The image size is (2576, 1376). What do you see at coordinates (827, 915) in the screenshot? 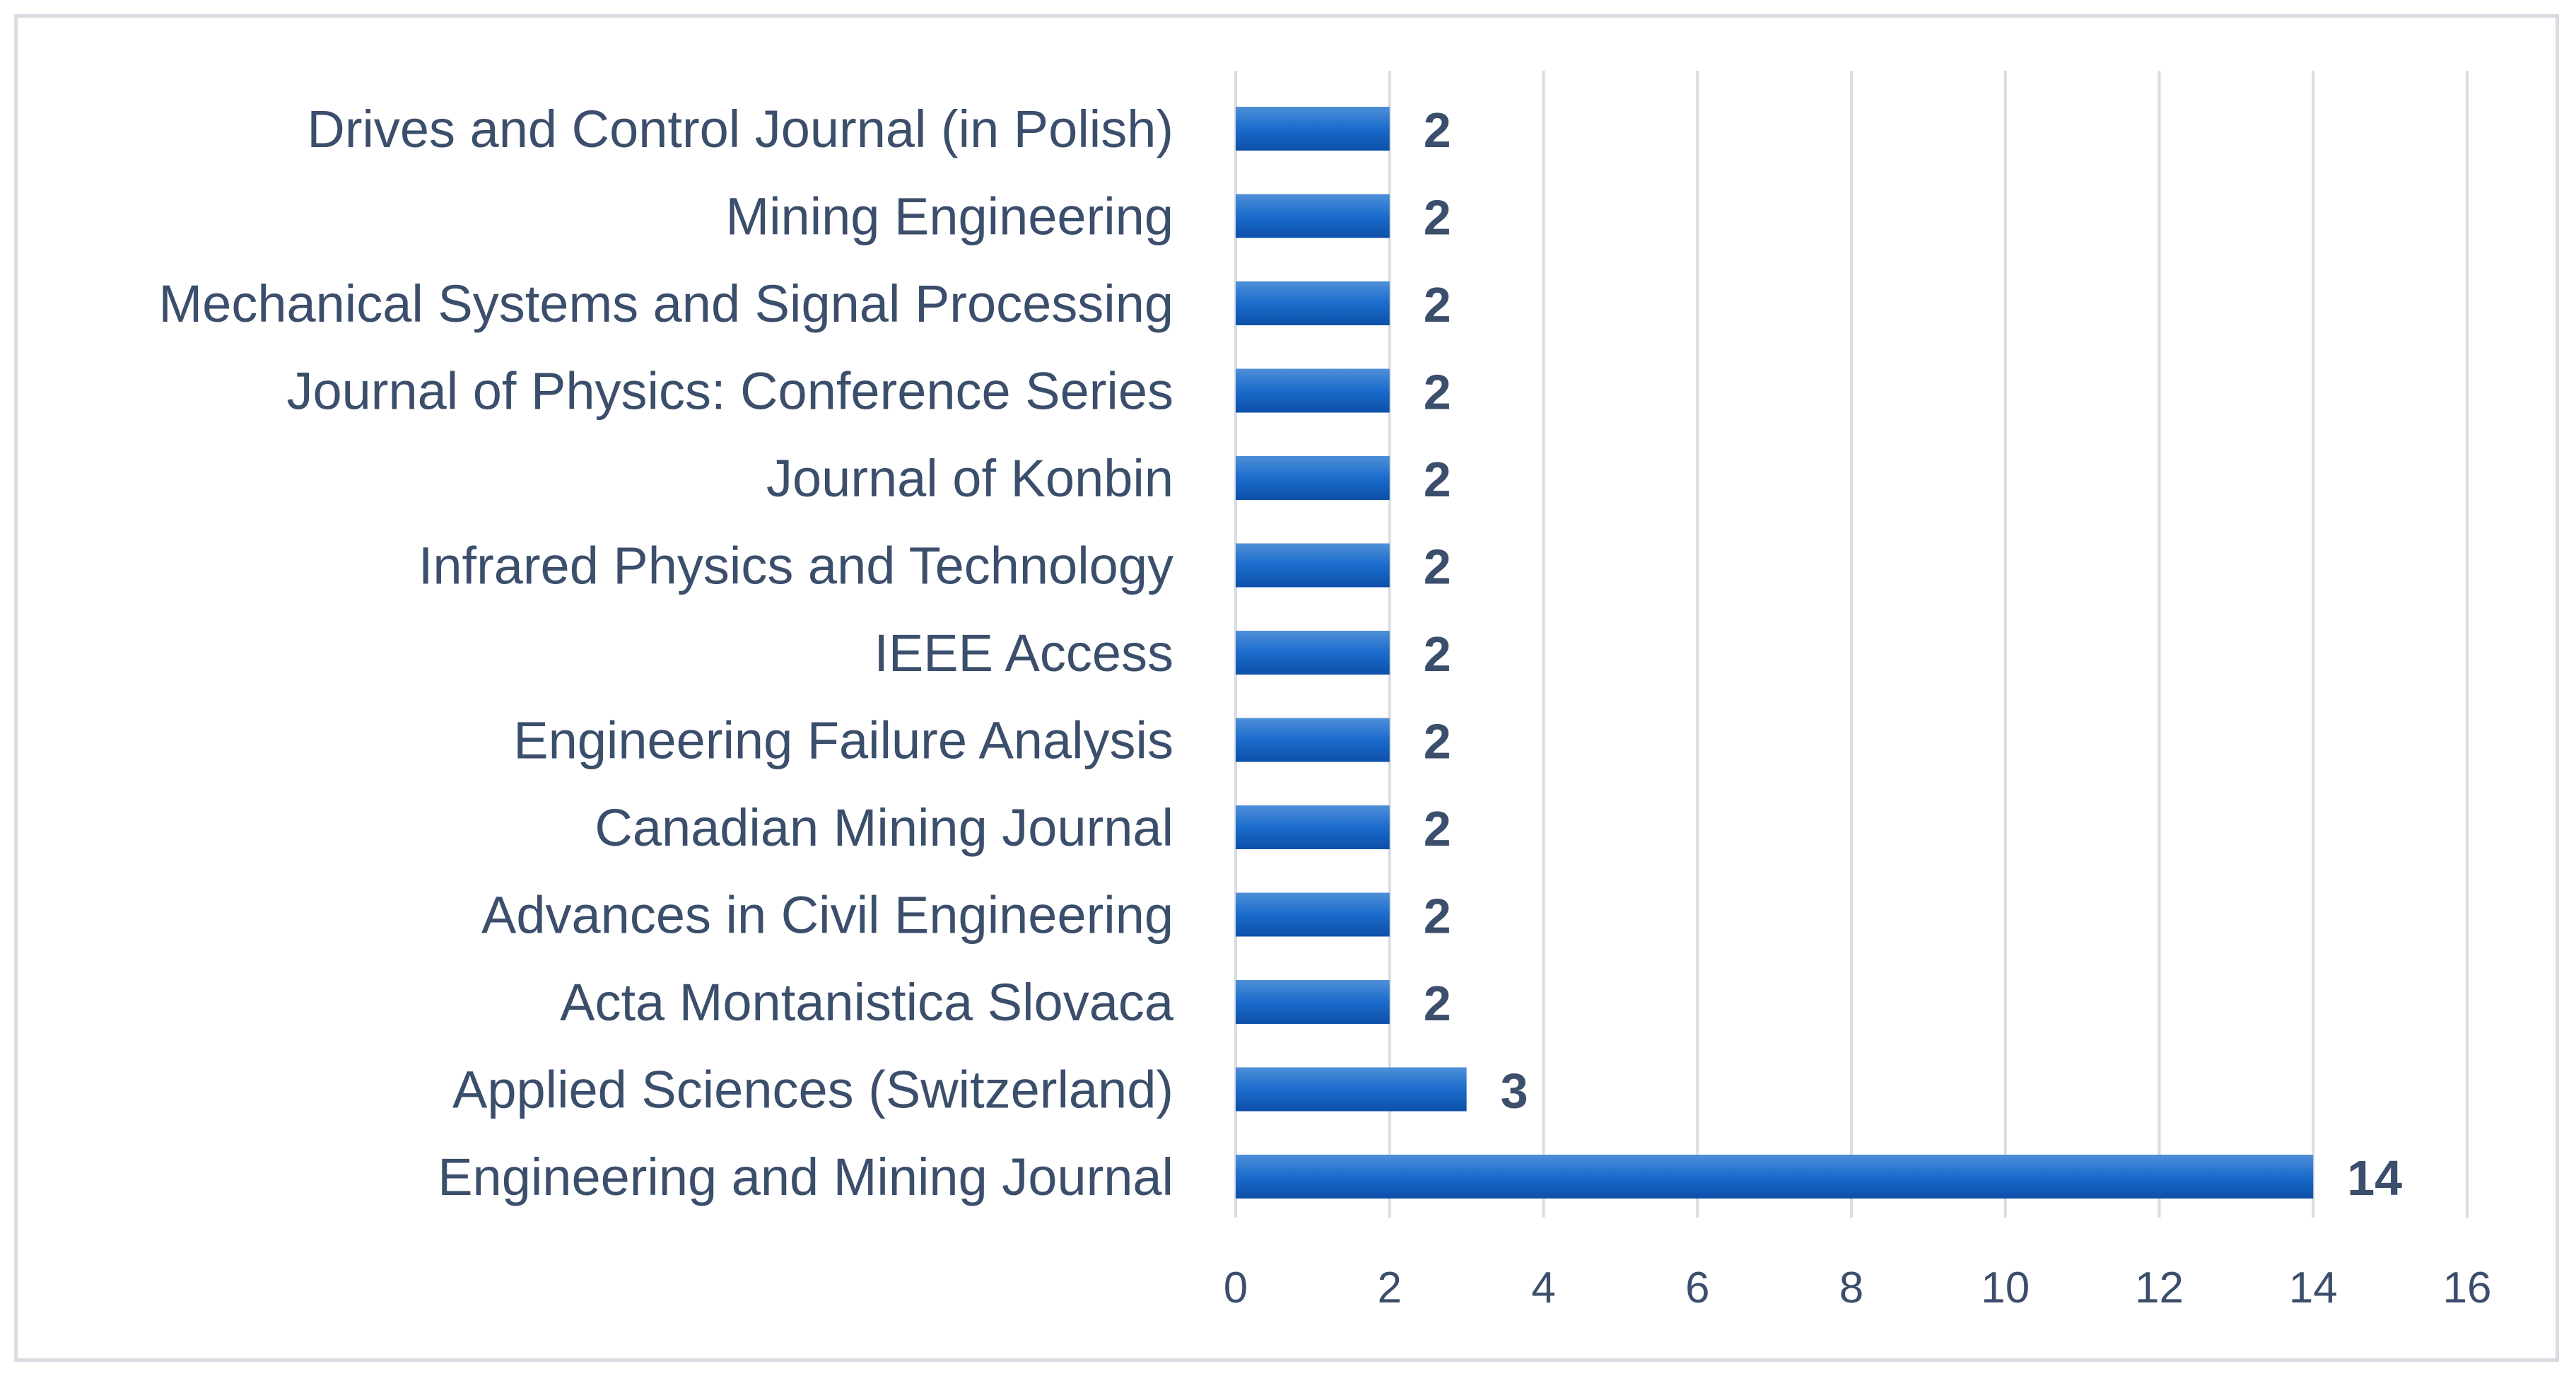
I see `category-label: Advances in Civil Engineering` at bounding box center [827, 915].